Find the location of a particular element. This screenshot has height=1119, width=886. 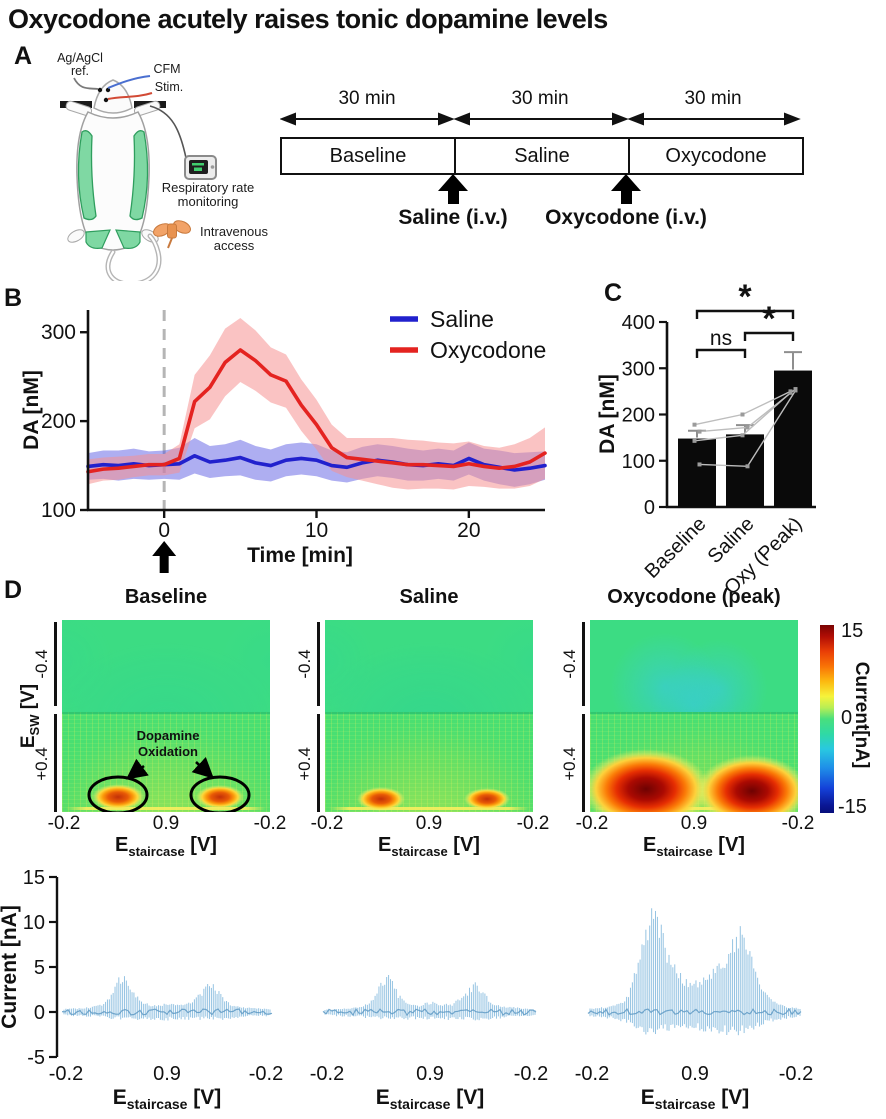

svg-text: Baseline is located at coordinates (676, 548).